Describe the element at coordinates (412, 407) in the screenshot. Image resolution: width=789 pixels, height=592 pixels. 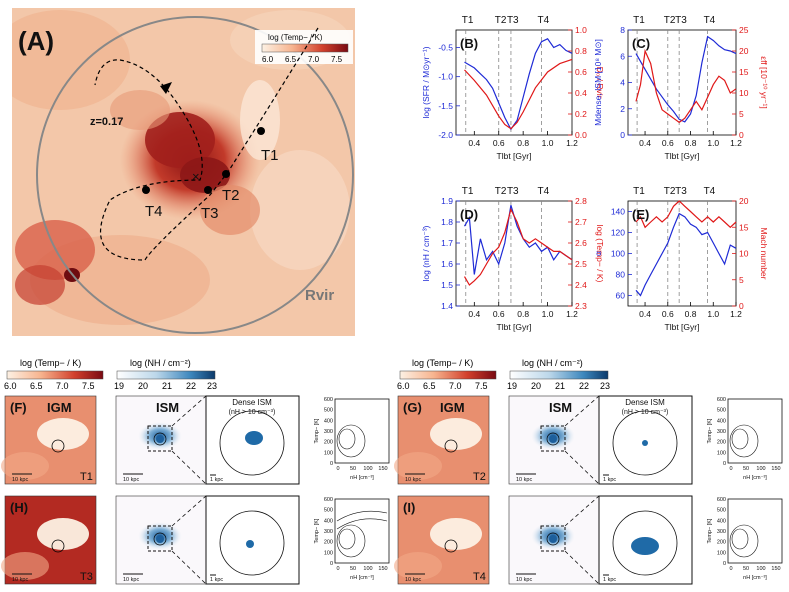
I see `snapshot-panel-label: (G)` at that location.